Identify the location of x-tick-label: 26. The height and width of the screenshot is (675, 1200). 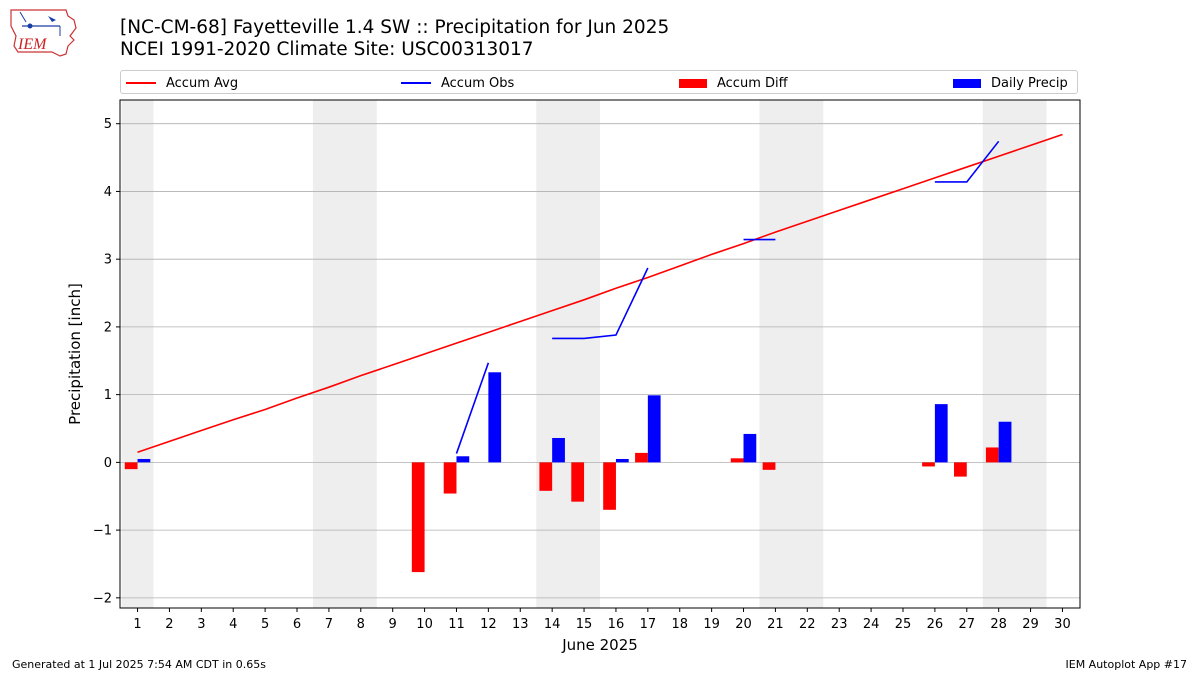
(935, 624).